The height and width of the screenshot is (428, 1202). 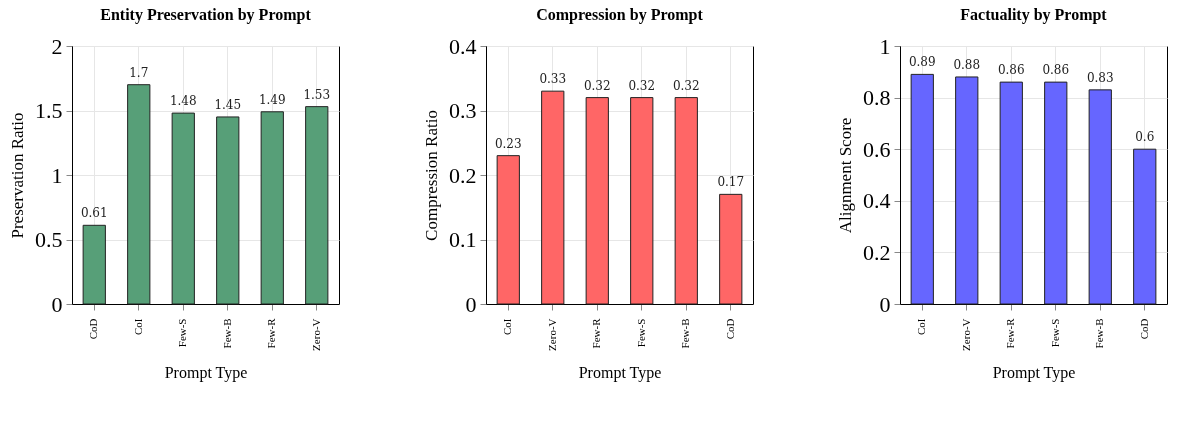 What do you see at coordinates (731, 182) in the screenshot?
I see `data-label: 0.17` at bounding box center [731, 182].